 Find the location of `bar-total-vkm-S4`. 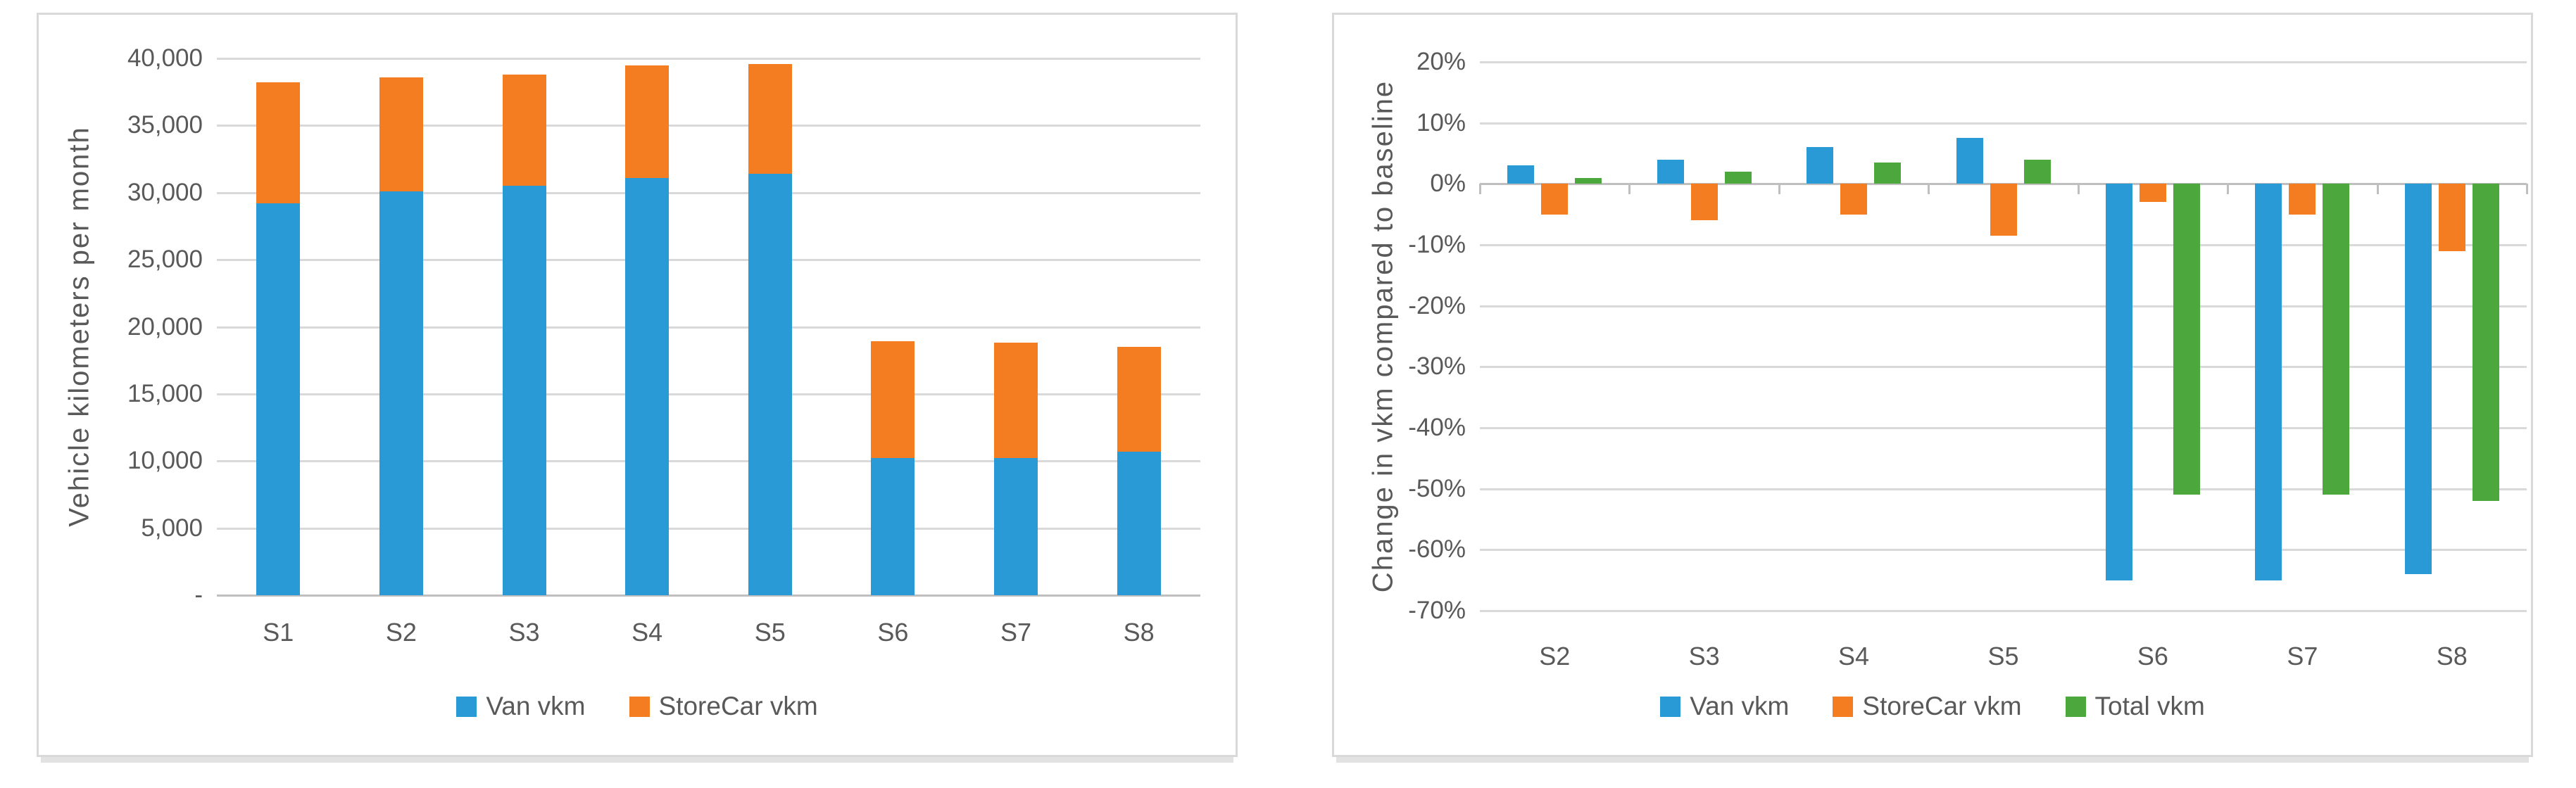

bar-total-vkm-S4 is located at coordinates (1888, 174).